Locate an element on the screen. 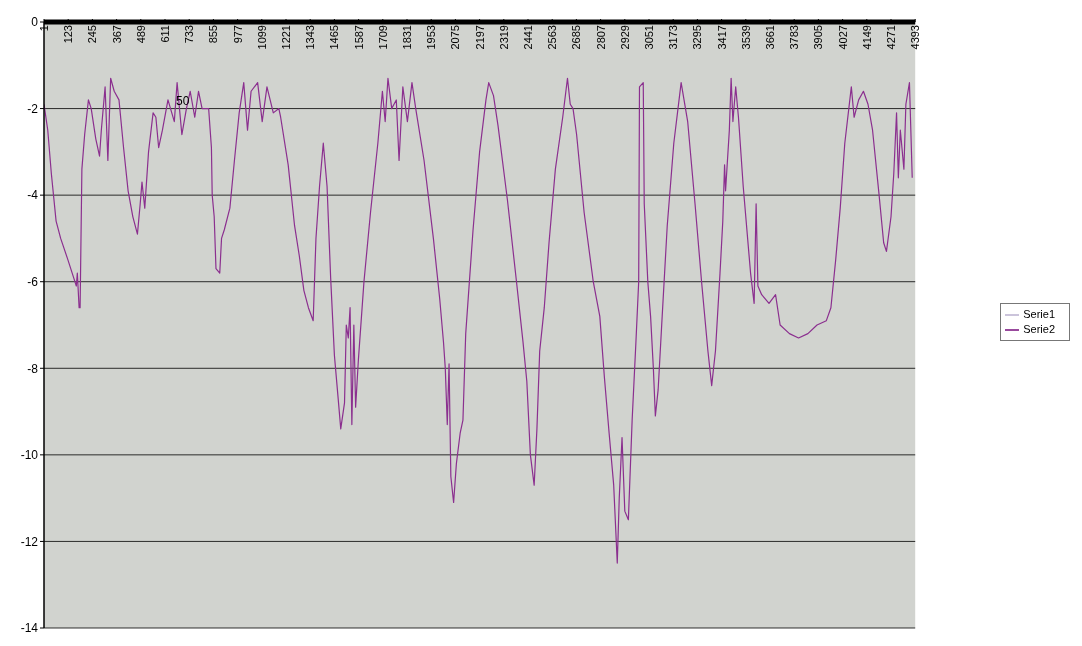 This screenshot has width=1082, height=646. x-tick-label: 1099 is located at coordinates (261, 37).